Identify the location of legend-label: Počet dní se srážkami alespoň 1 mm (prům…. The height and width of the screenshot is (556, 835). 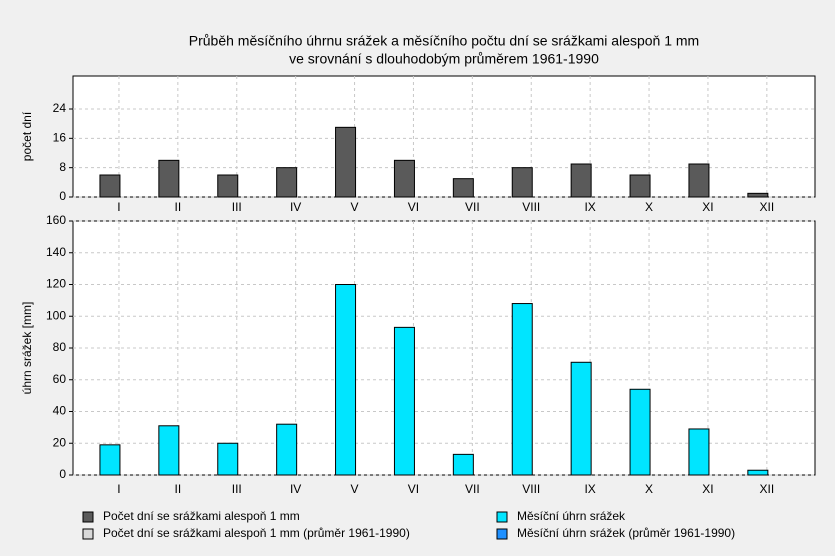
(256, 533).